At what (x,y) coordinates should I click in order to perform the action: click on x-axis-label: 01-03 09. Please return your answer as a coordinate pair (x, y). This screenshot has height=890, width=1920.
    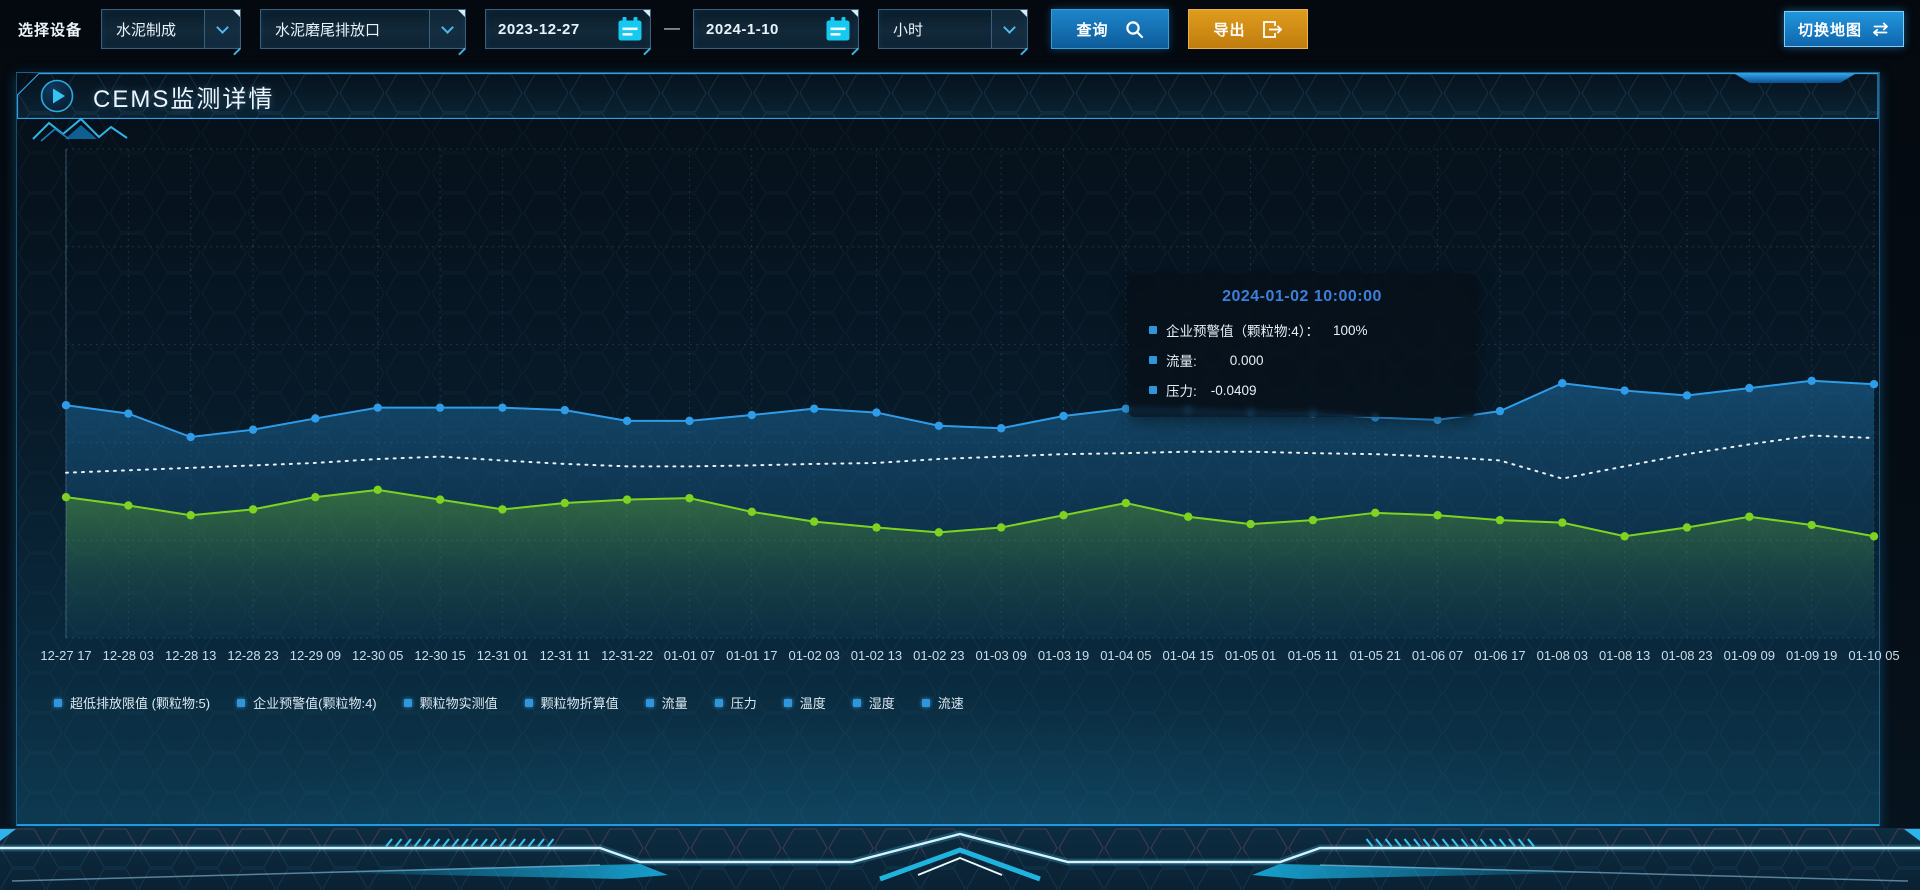
    Looking at the image, I should click on (1001, 655).